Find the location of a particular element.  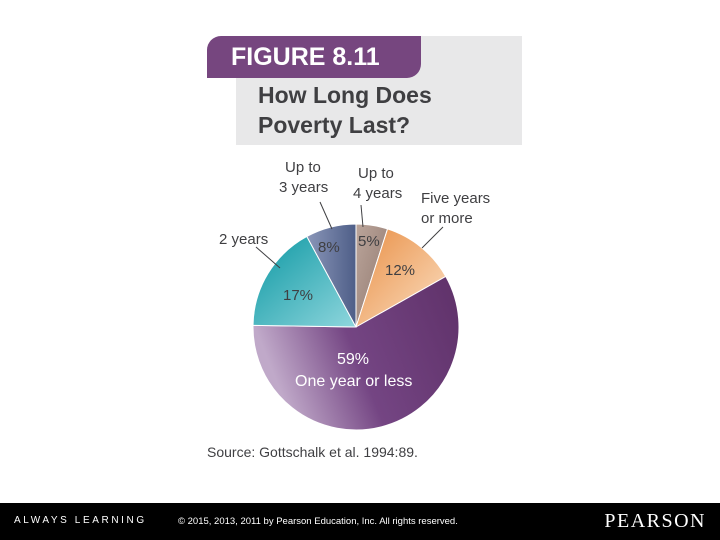

value-label-five-years: 12% is located at coordinates (400, 270).